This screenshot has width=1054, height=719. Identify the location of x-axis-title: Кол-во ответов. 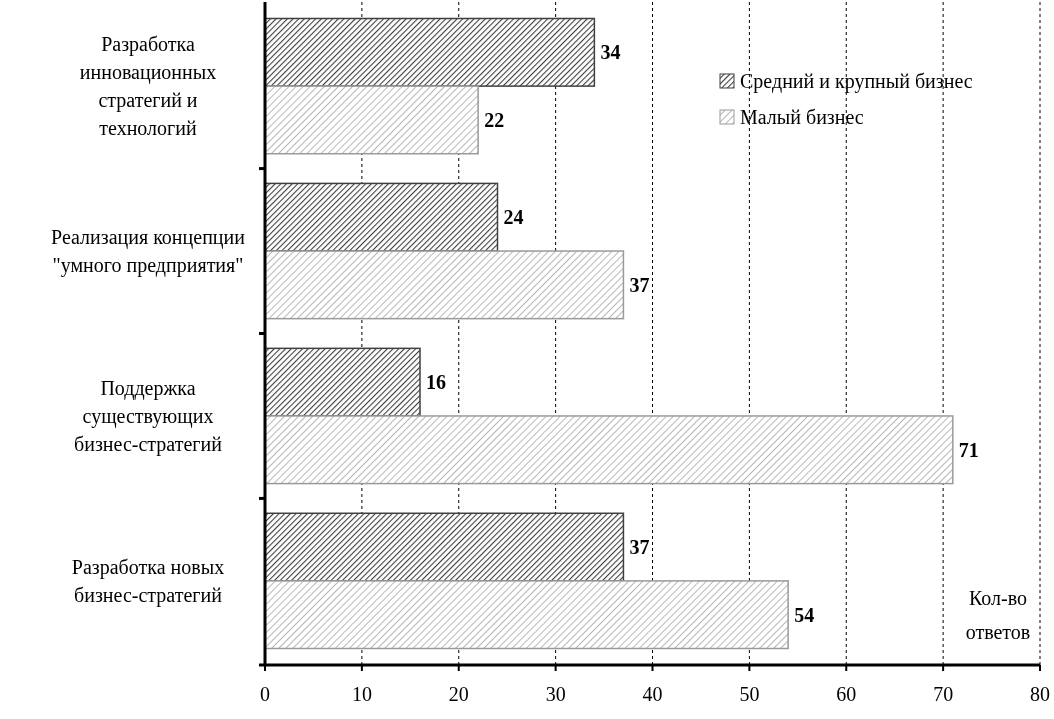
(998, 615).